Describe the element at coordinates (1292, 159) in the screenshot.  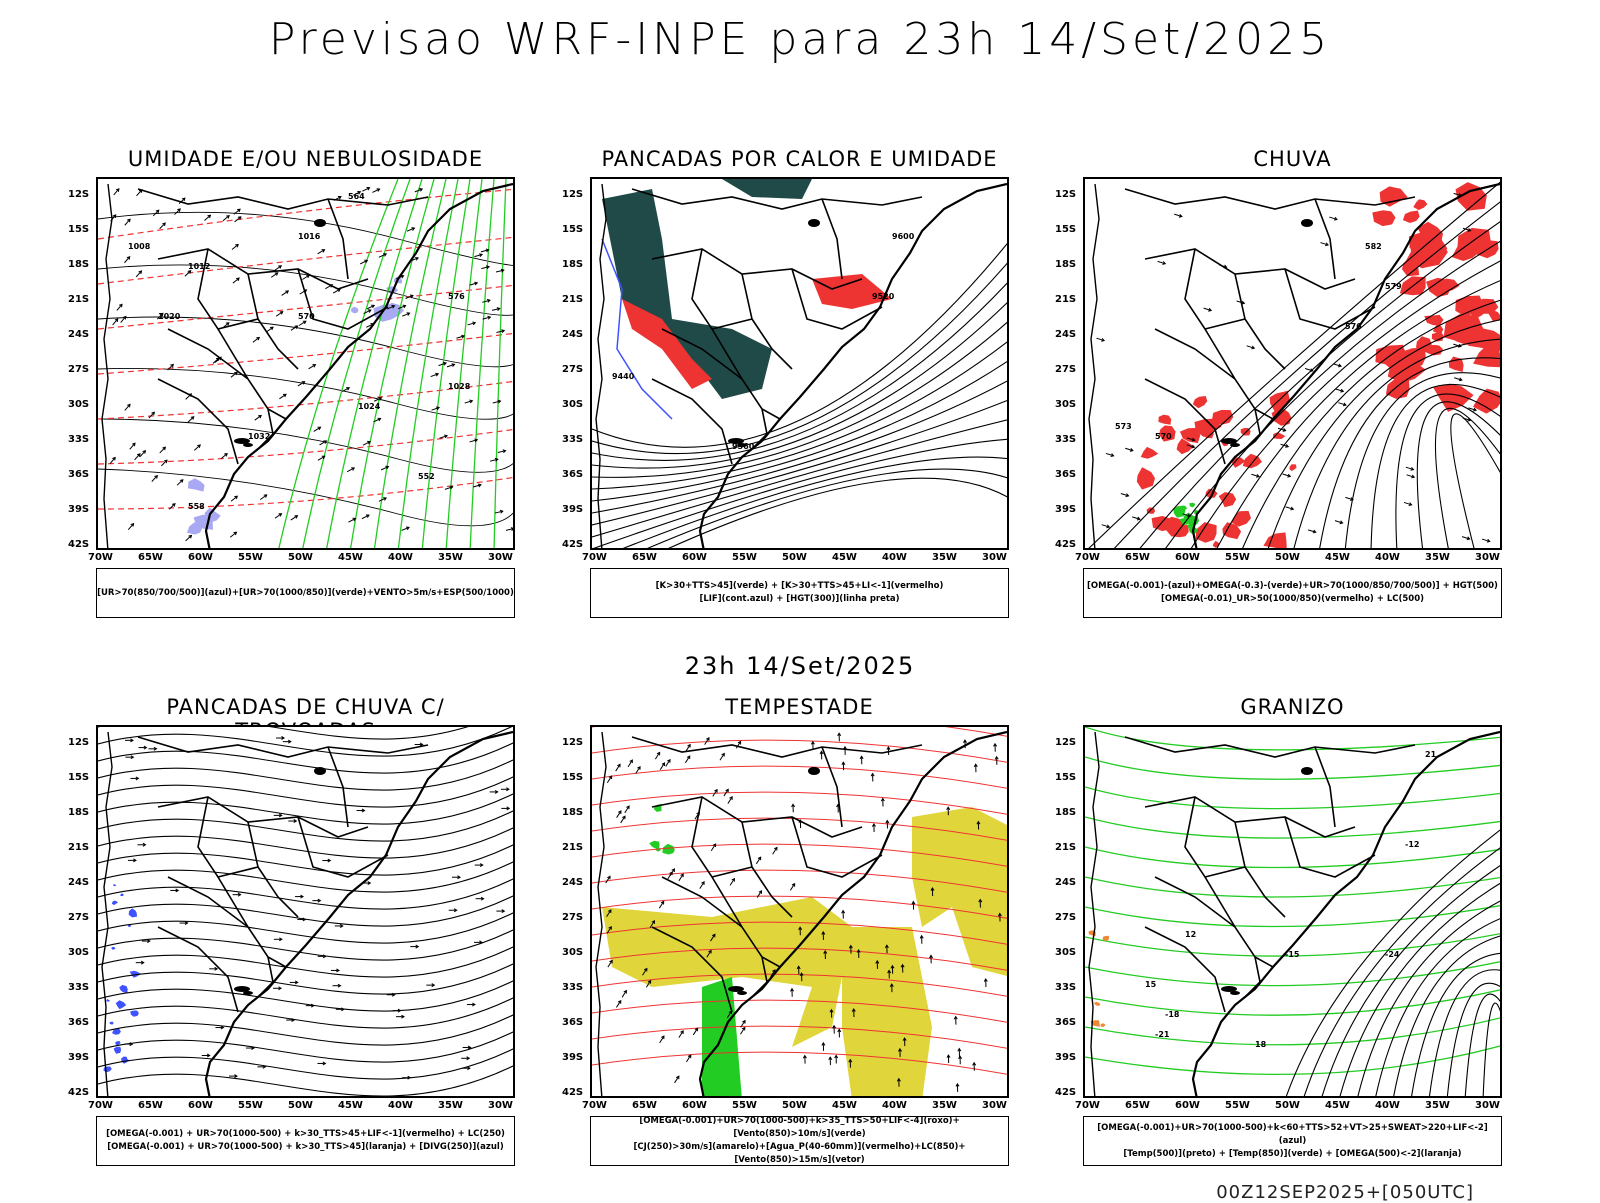
I see `panel-title-chuva: CHUVA` at that location.